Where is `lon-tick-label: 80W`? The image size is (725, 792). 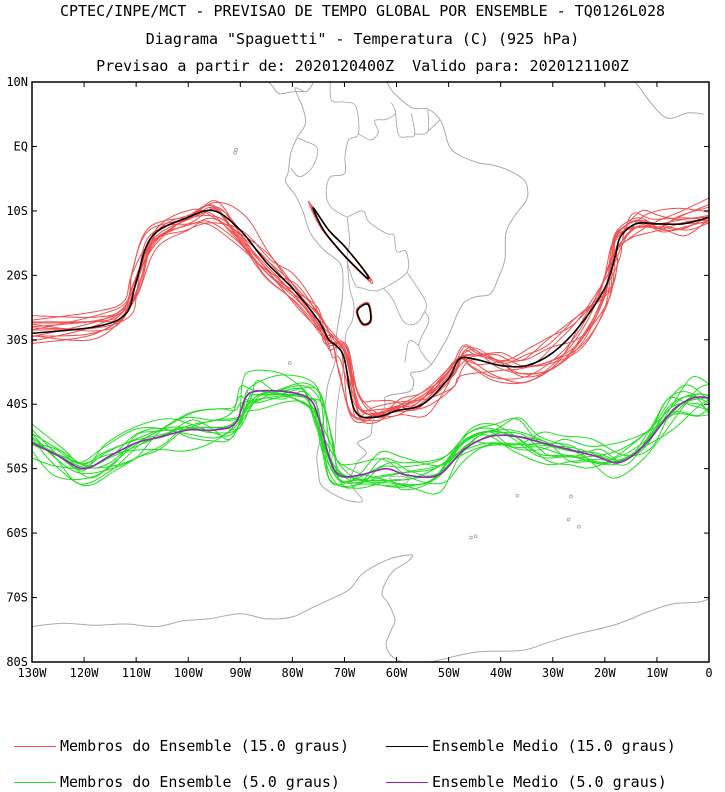 lon-tick-label: 80W is located at coordinates (293, 673).